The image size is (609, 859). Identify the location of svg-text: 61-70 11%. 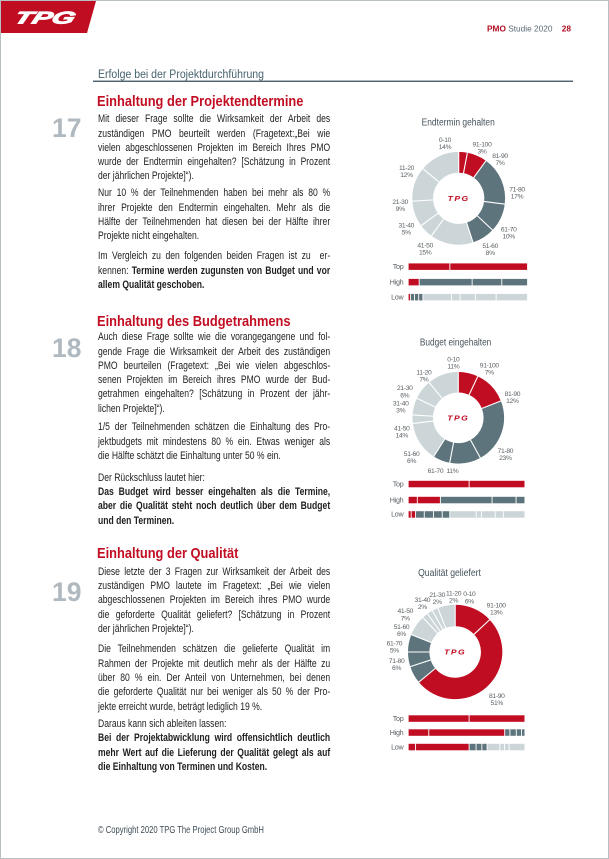
(443, 471).